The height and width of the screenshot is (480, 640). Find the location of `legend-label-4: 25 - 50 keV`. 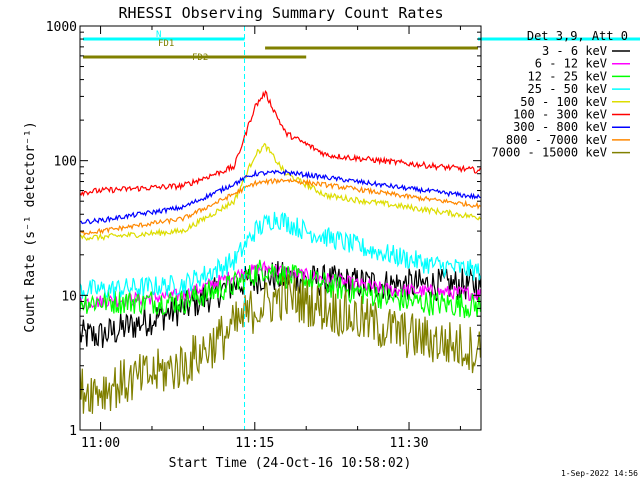

legend-label-4: 25 - 50 keV is located at coordinates (567, 89).